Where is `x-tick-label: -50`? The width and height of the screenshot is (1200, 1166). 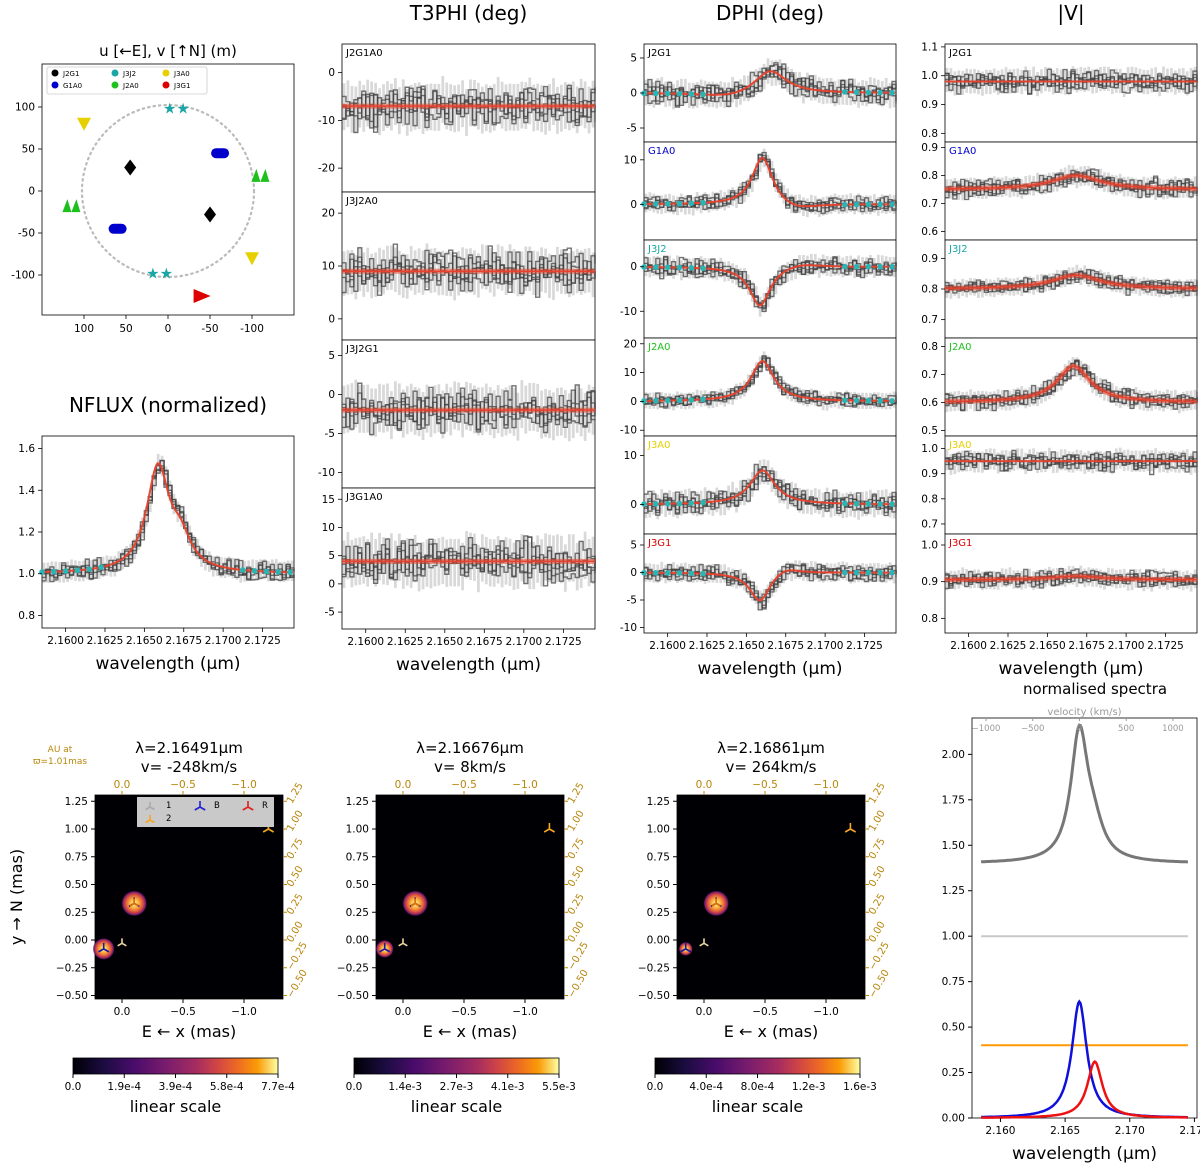
x-tick-label: -50 is located at coordinates (209, 329).